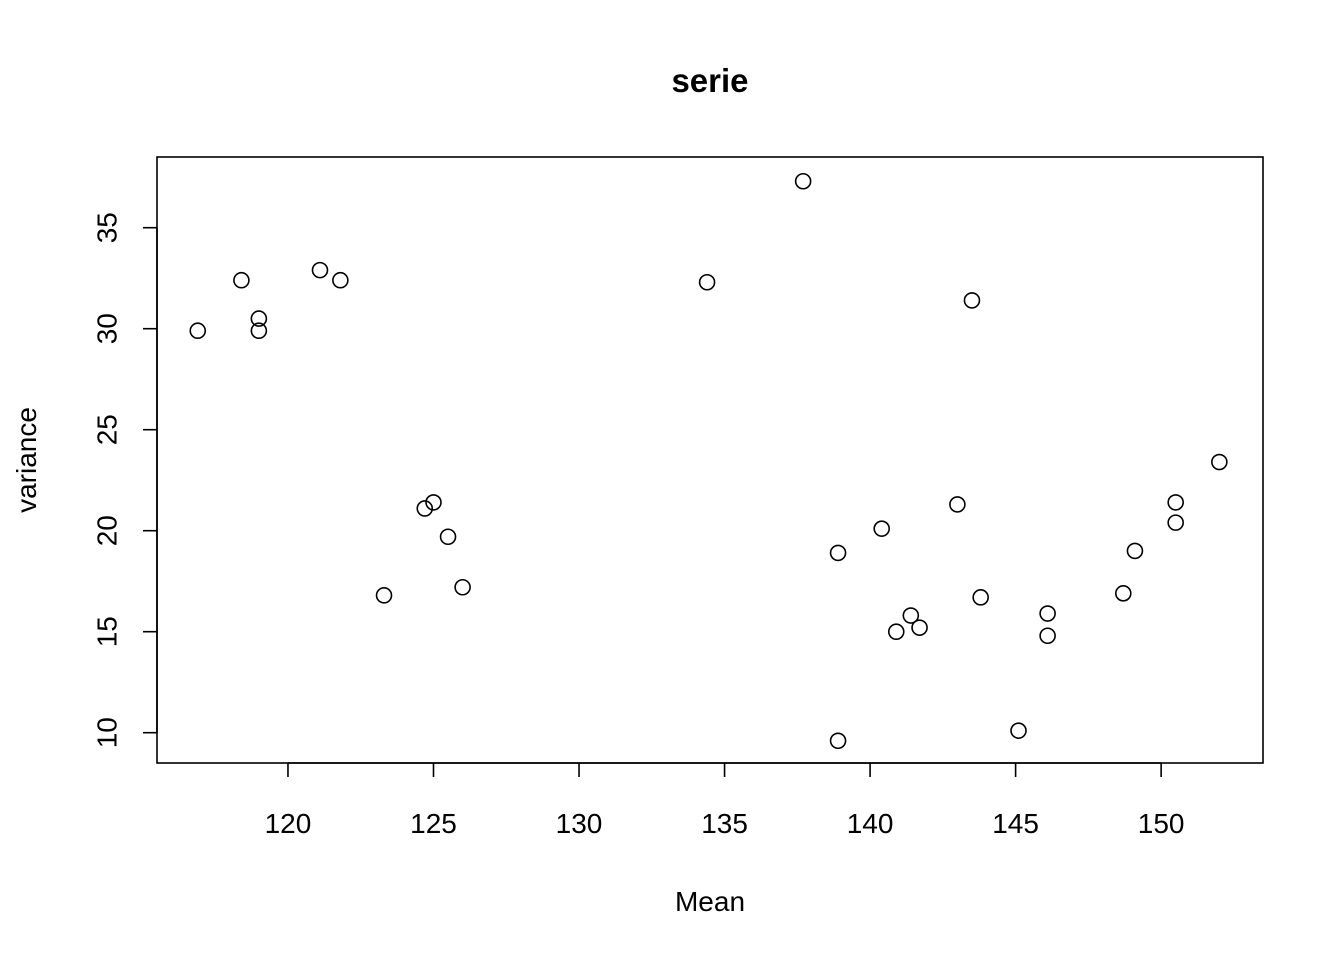  I want to click on y-axis: 10 15 20 25 30 35, so click(125, 480).